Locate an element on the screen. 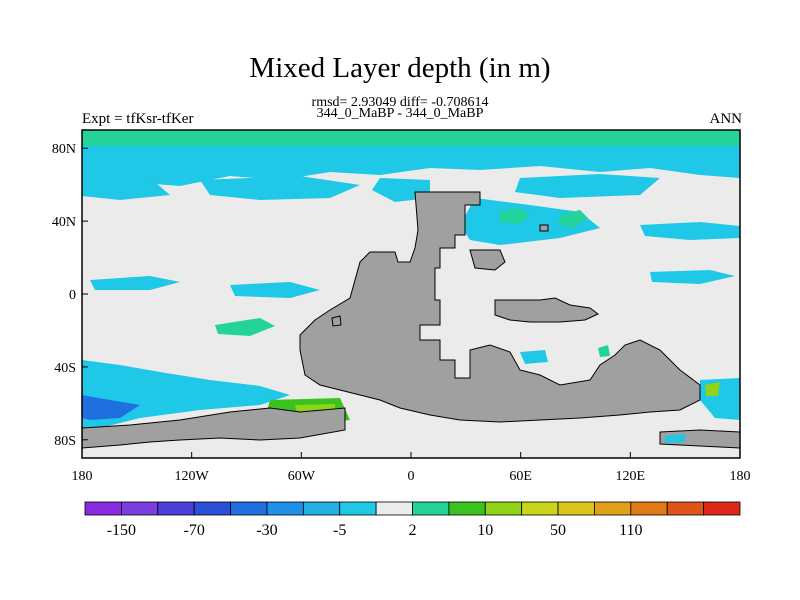 The image size is (800, 600). x-tick-label: 60W is located at coordinates (302, 476).